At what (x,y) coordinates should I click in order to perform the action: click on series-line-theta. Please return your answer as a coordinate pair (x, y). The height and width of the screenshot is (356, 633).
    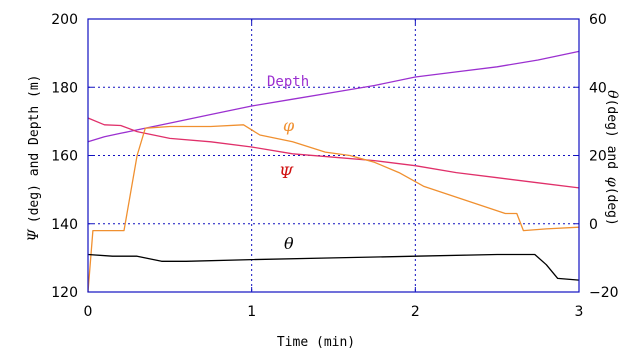
    Looking at the image, I should click on (333, 267).